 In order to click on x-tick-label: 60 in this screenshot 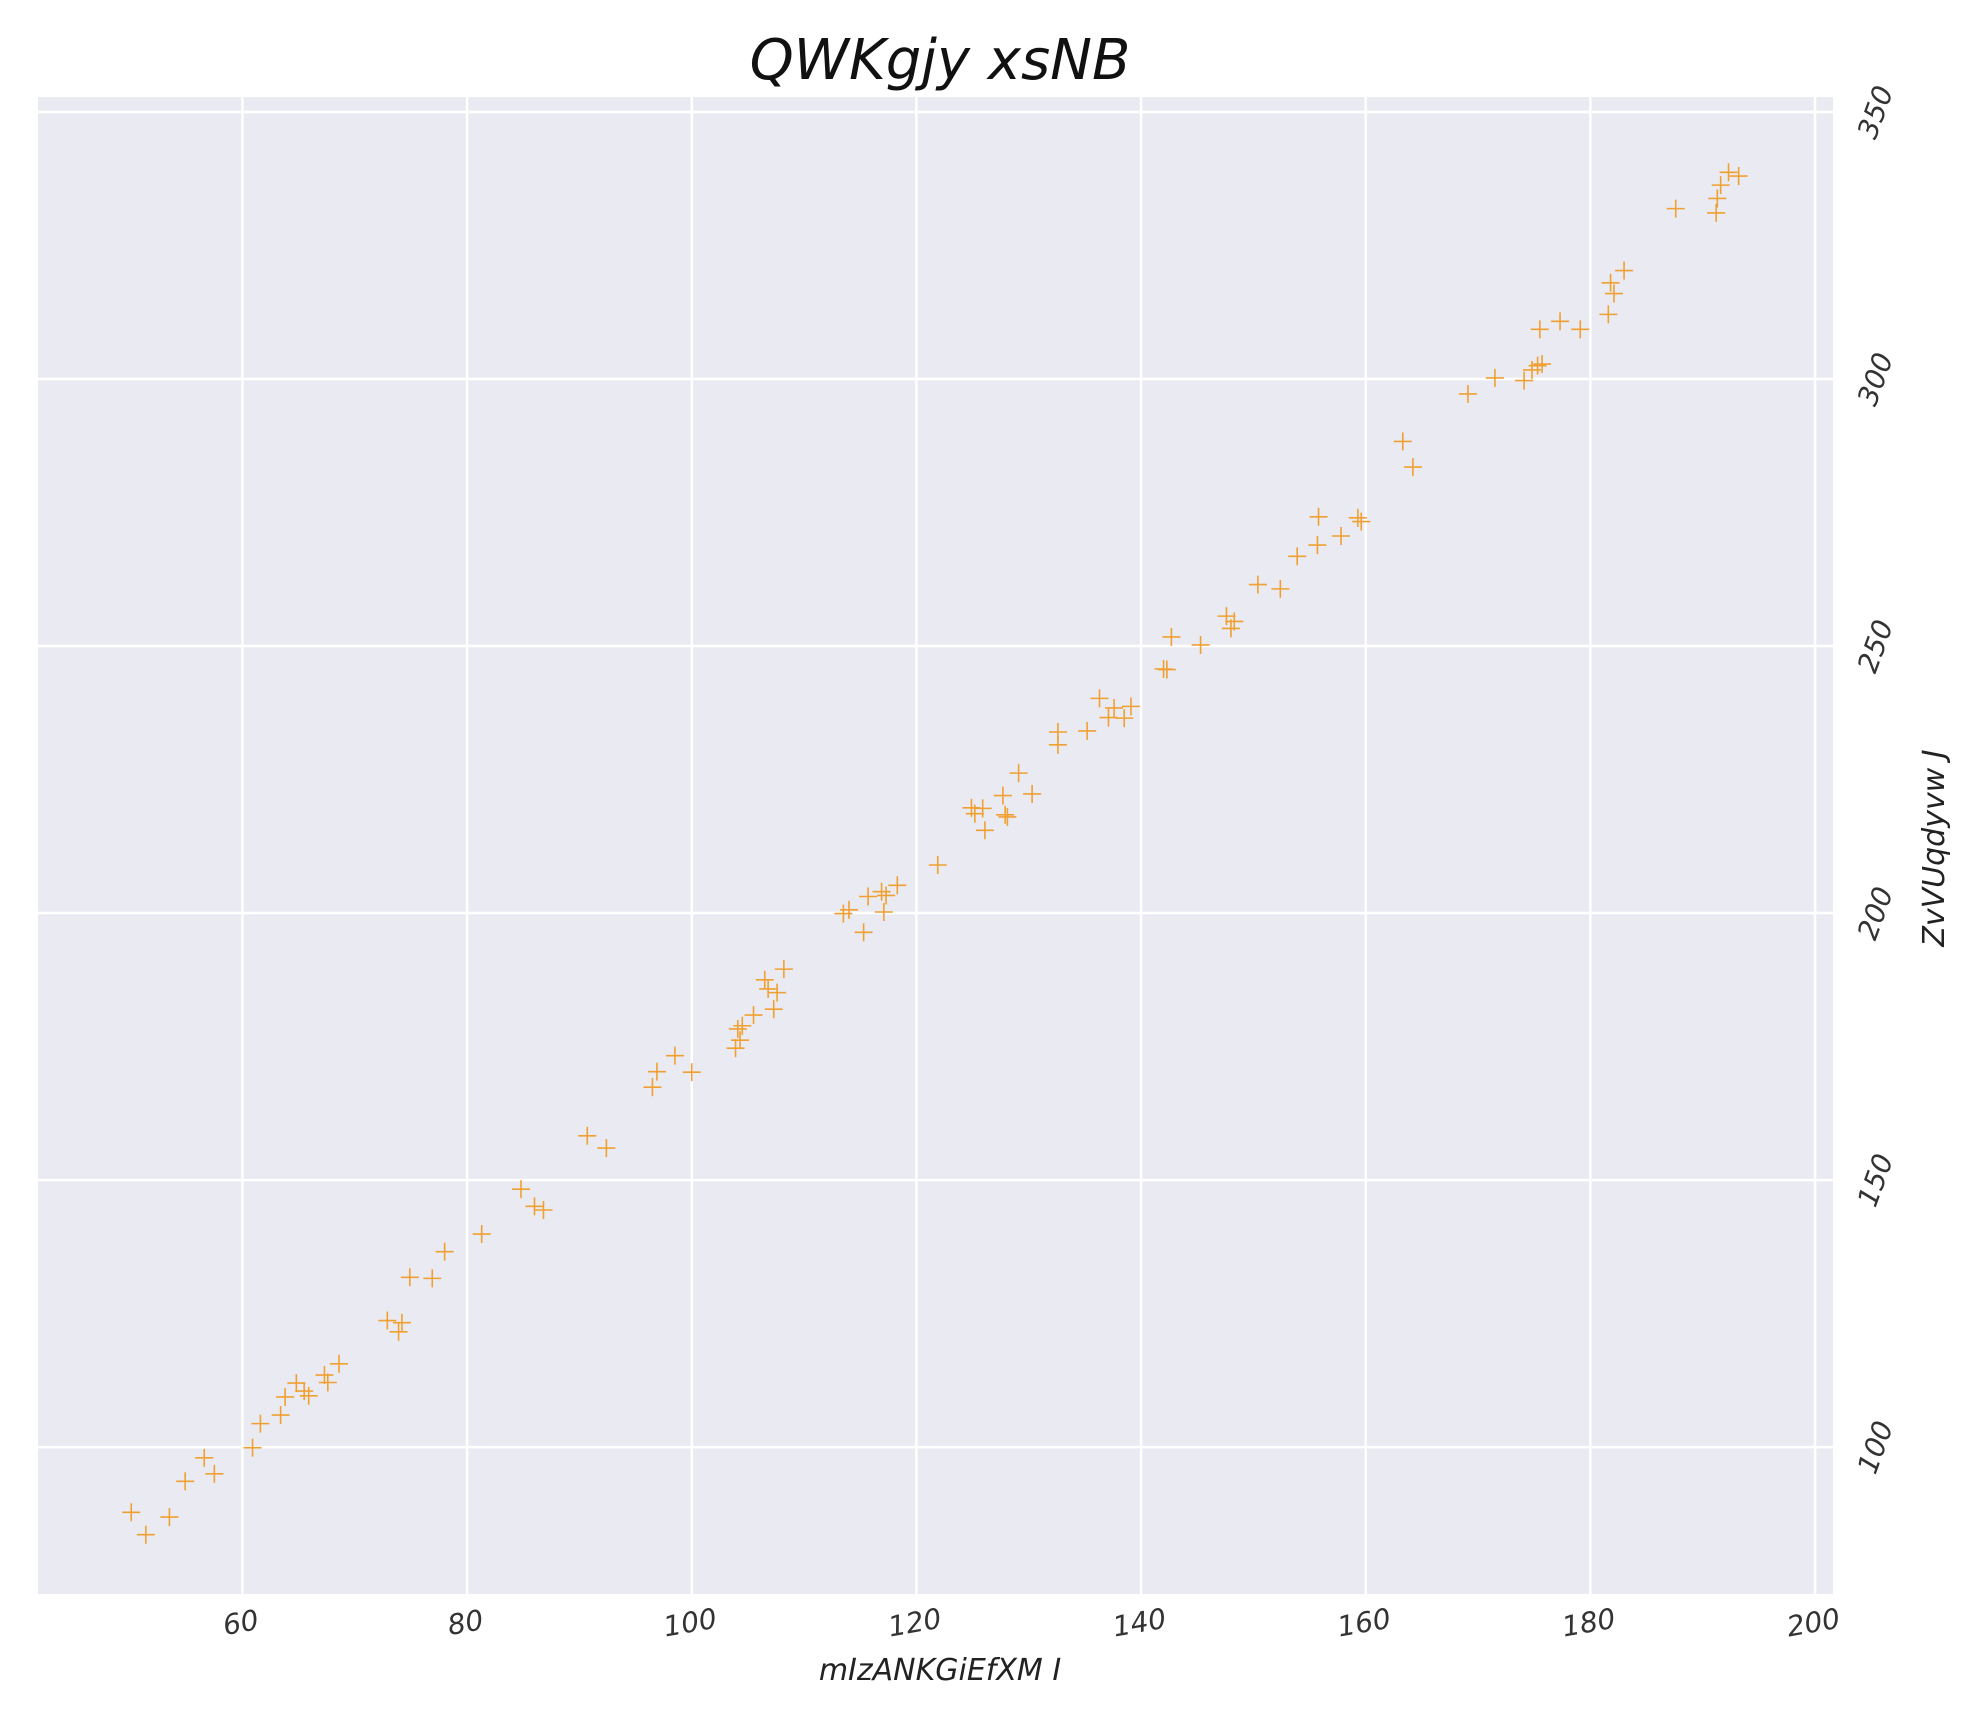, I will do `click(240, 1622)`.